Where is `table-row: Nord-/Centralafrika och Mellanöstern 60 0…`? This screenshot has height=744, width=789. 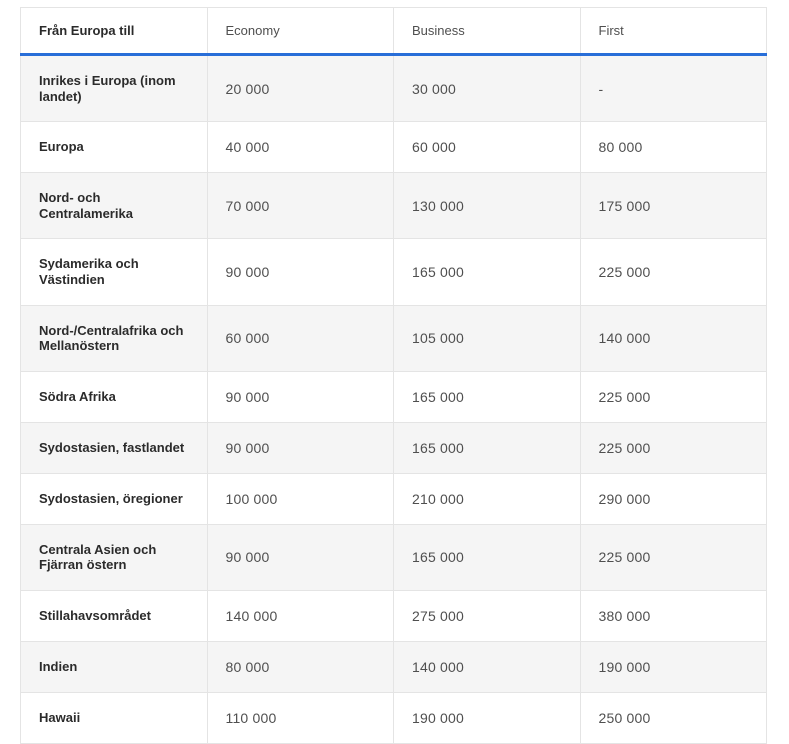 table-row: Nord-/Centralafrika och Mellanöstern 60 0… is located at coordinates (393, 338).